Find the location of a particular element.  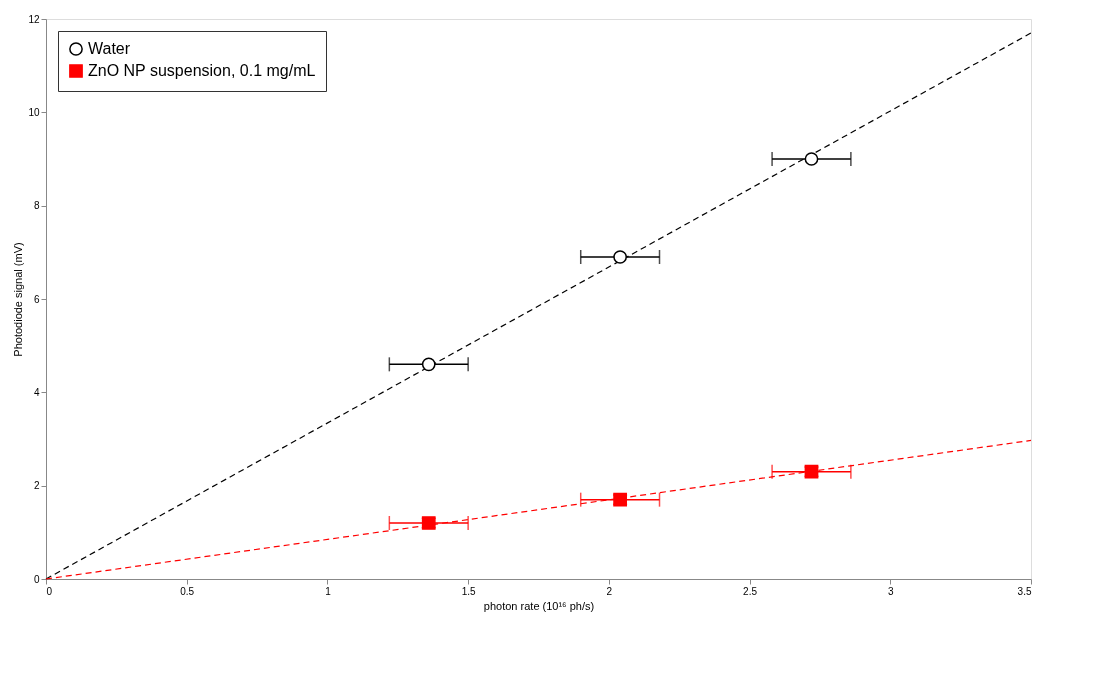

y-tick-label: 10 is located at coordinates (34, 112).